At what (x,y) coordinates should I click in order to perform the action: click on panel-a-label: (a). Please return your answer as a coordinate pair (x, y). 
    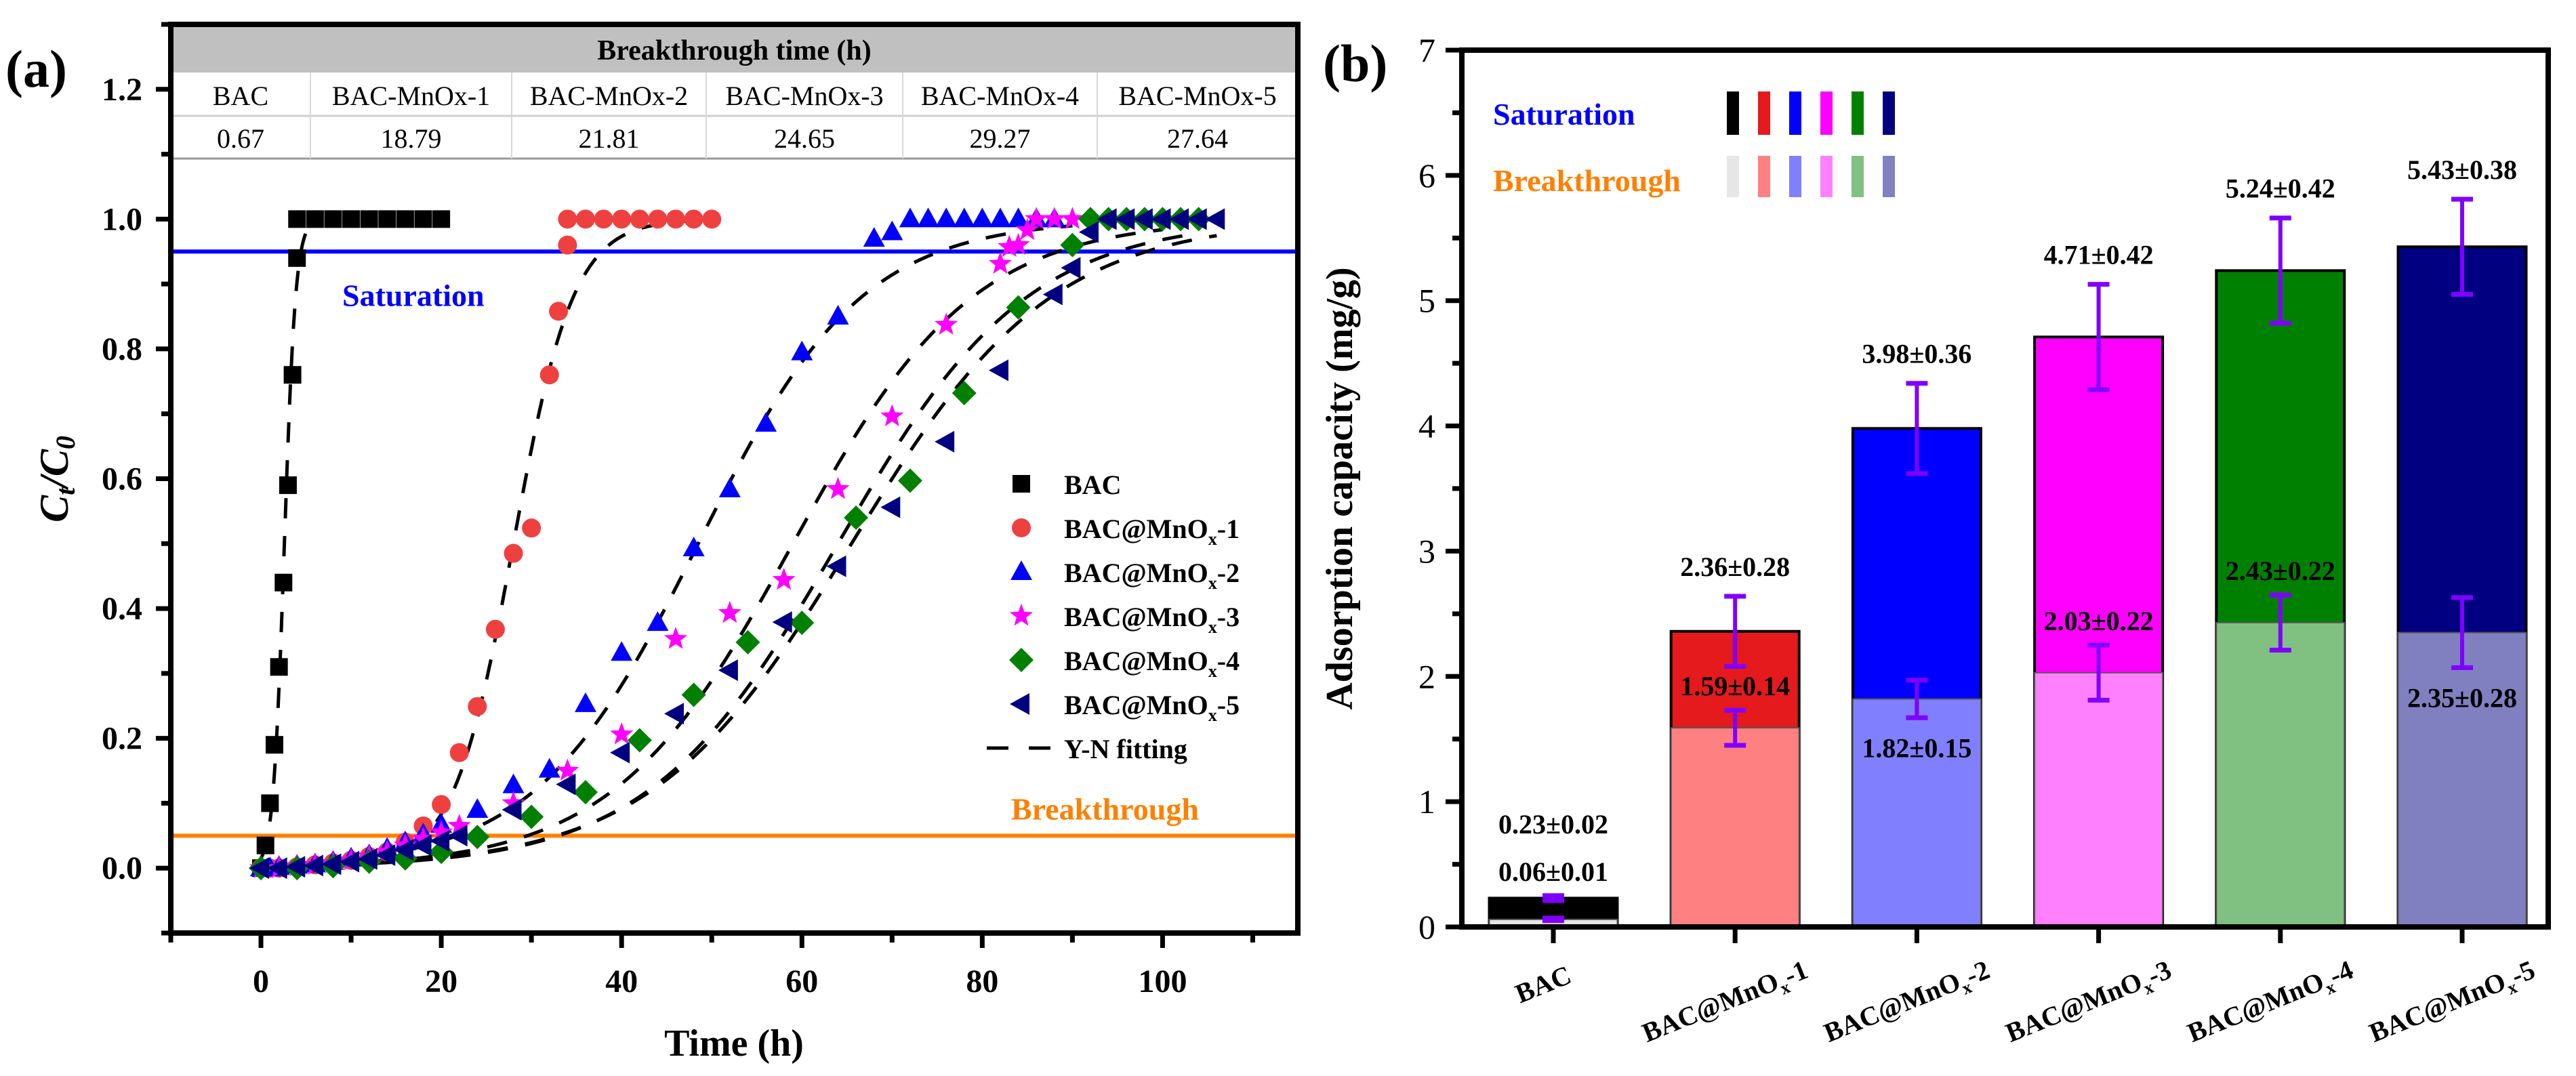
    Looking at the image, I should click on (36, 68).